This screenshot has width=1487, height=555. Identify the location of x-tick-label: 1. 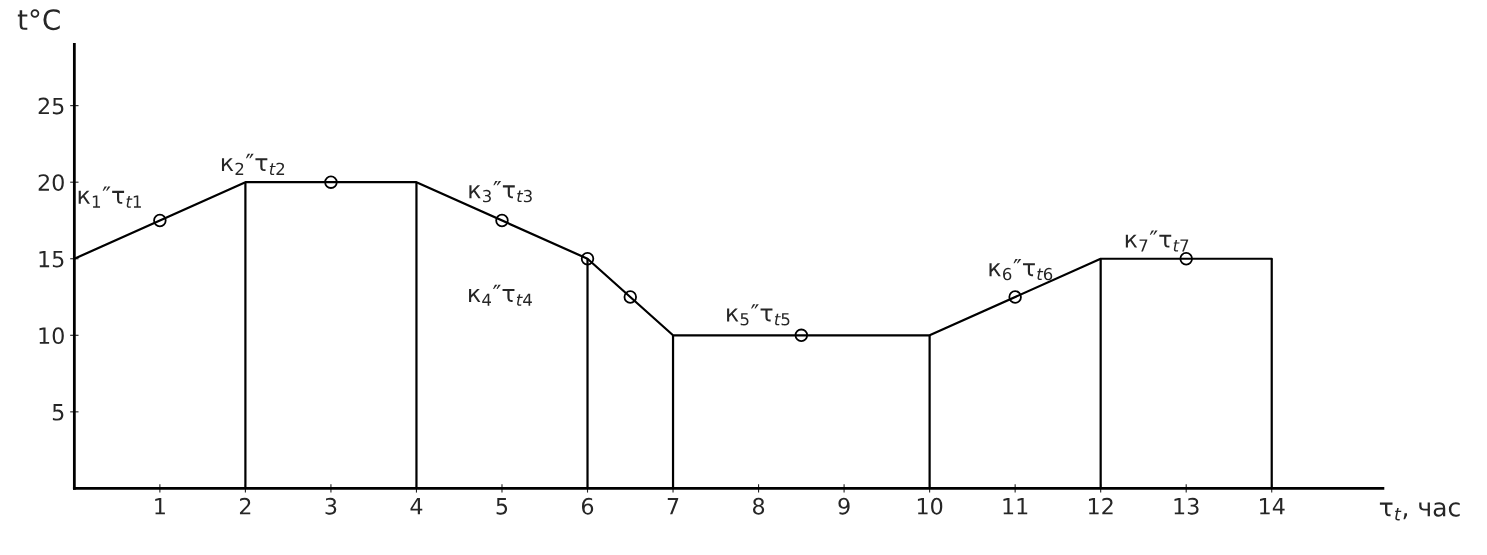
(160, 506).